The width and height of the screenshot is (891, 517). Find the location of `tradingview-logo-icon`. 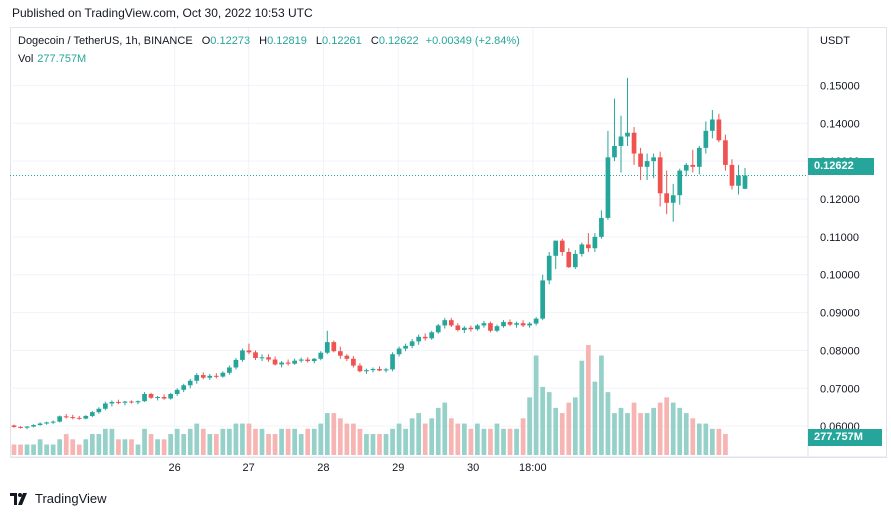

tradingview-logo-icon is located at coordinates (18, 498).